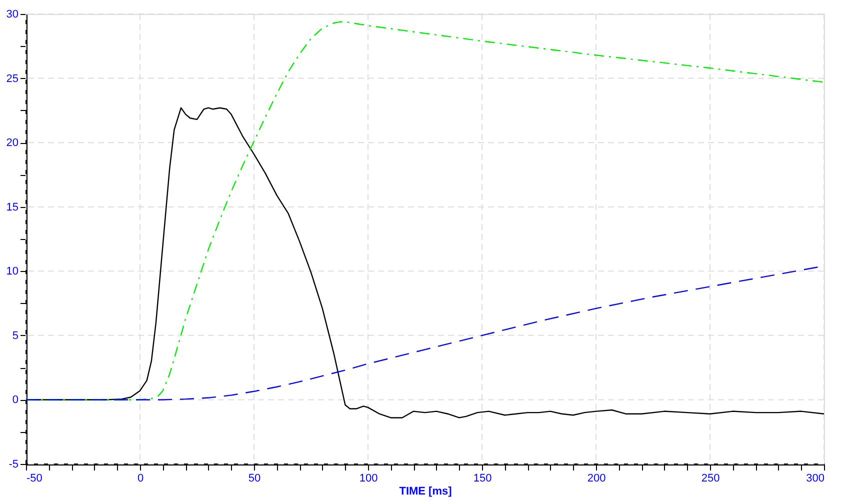  Describe the element at coordinates (815, 478) in the screenshot. I see `x-tick-label: 300` at that location.